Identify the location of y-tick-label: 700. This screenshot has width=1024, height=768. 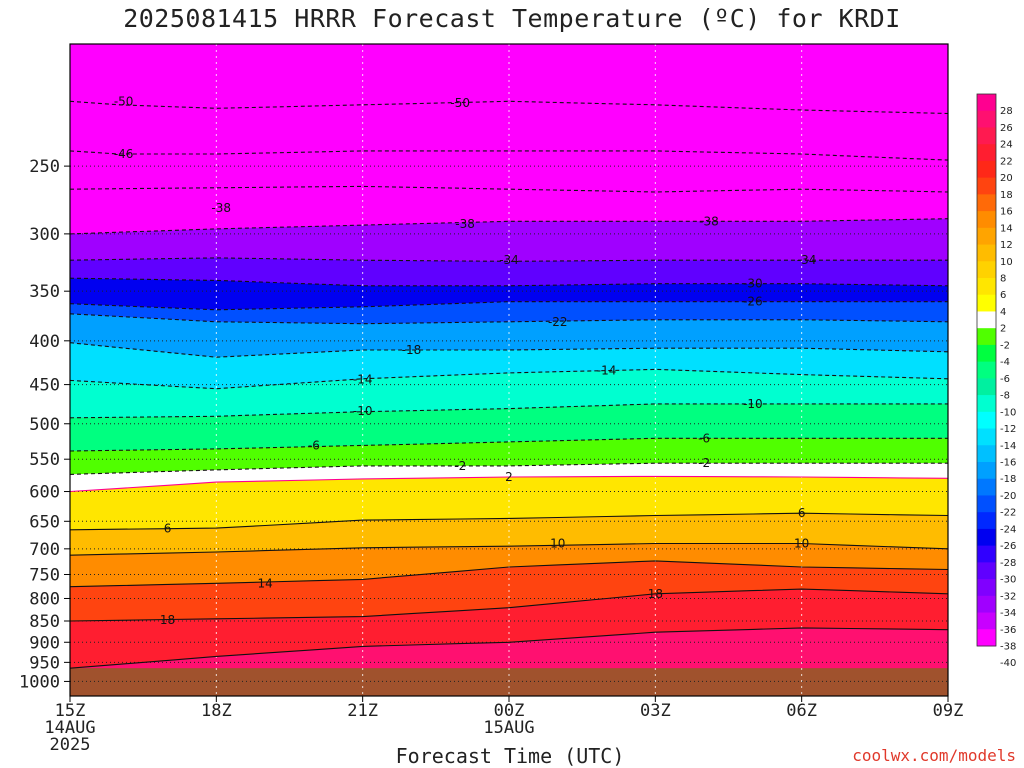
(44, 550).